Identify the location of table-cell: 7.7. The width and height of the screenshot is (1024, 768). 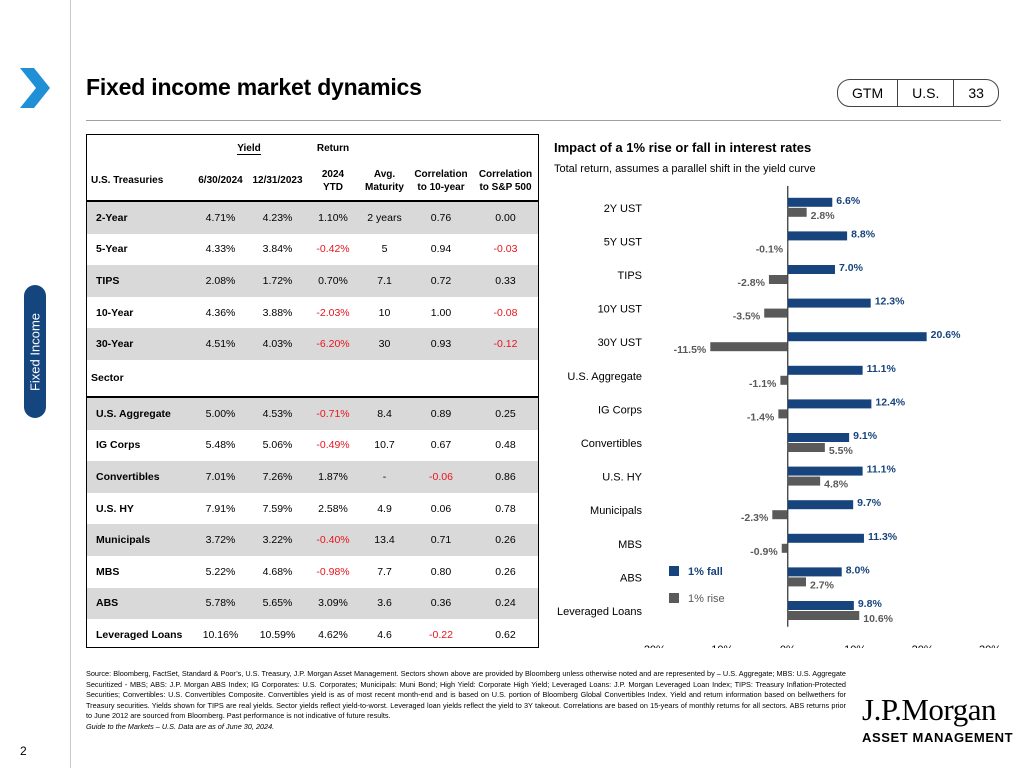
(384, 571).